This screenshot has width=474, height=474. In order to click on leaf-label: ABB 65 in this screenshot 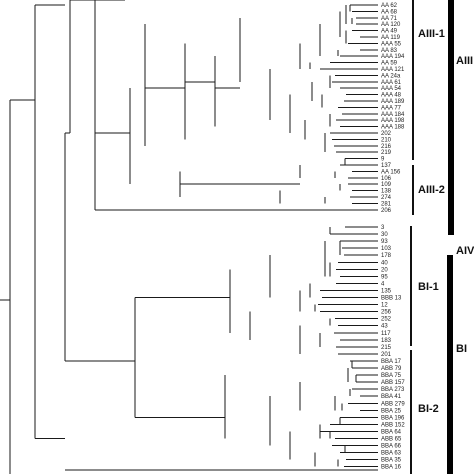, I will do `click(391, 440)`.